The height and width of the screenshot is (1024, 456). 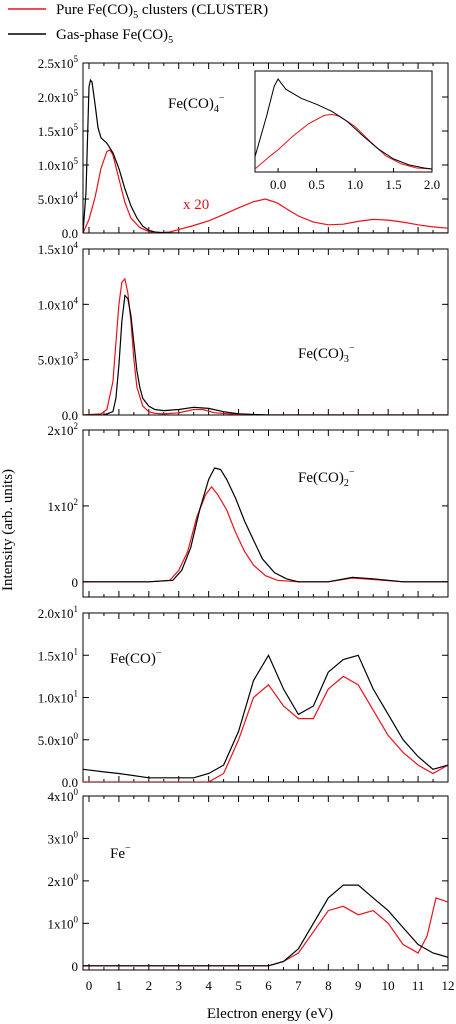 What do you see at coordinates (89, 985) in the screenshot?
I see `x-tick-label: 0` at bounding box center [89, 985].